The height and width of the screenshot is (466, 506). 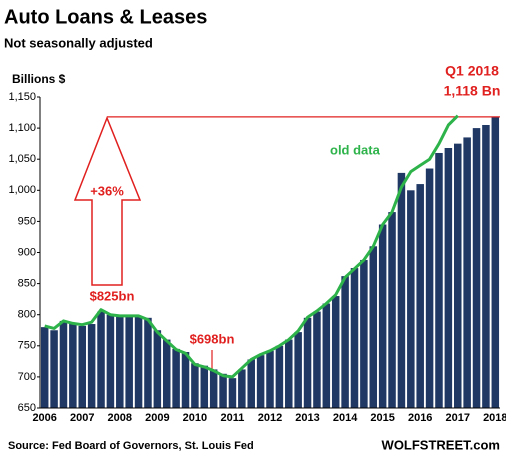 I want to click on x-tick-label: 2011, so click(x=233, y=418).